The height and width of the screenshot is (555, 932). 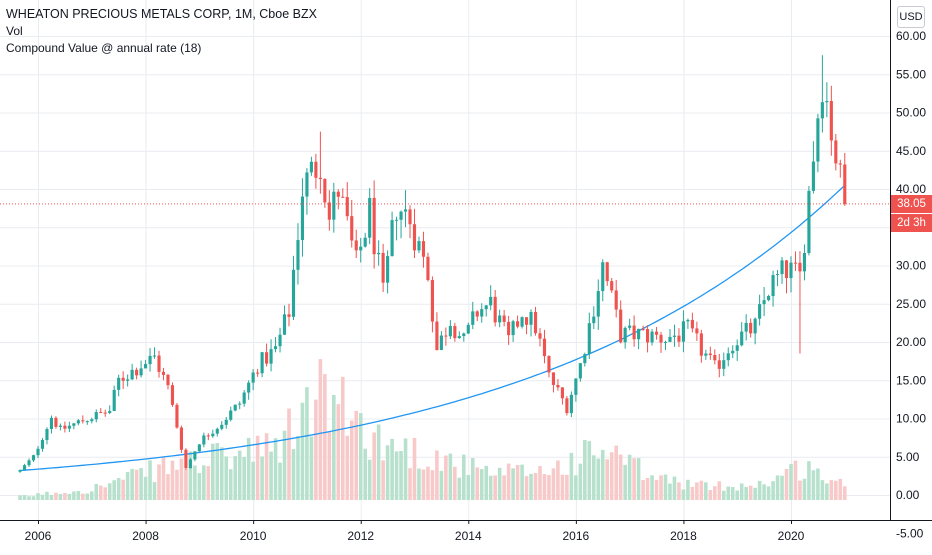 I want to click on price-axis-tick-label: -5.00, so click(x=910, y=533).